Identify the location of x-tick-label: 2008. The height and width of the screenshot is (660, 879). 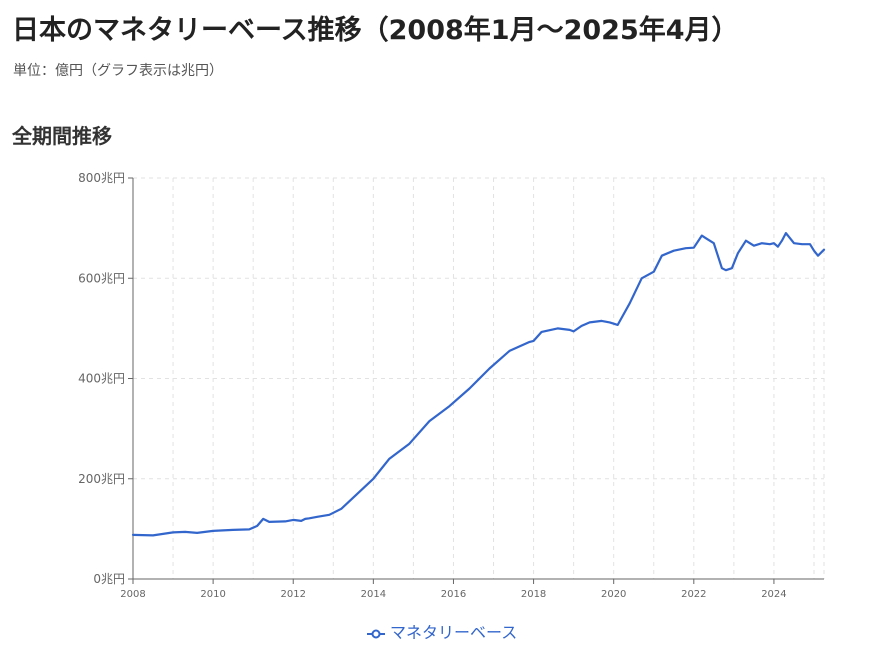
(132, 594).